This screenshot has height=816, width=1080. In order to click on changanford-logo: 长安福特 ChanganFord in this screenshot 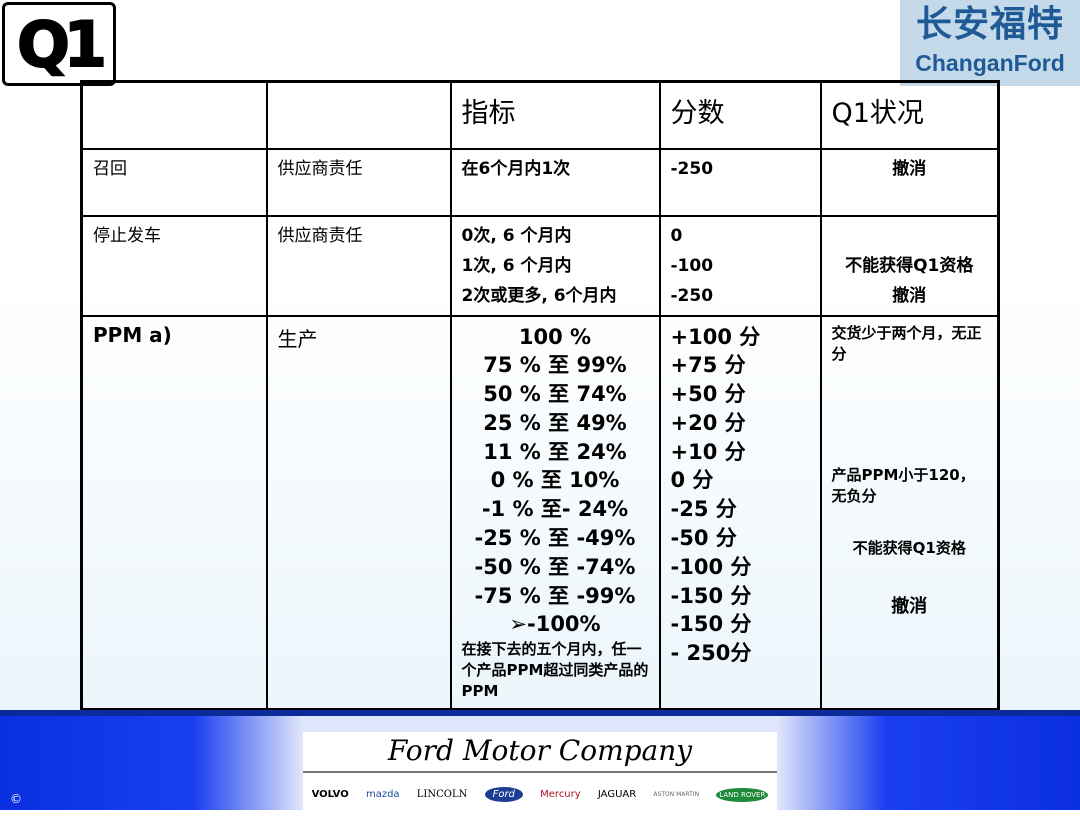, I will do `click(990, 43)`.